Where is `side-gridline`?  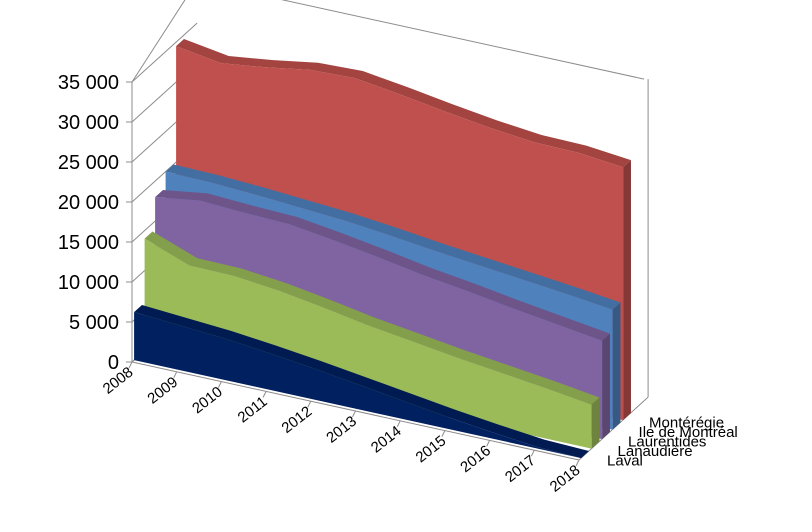 side-gridline is located at coordinates (164, 52).